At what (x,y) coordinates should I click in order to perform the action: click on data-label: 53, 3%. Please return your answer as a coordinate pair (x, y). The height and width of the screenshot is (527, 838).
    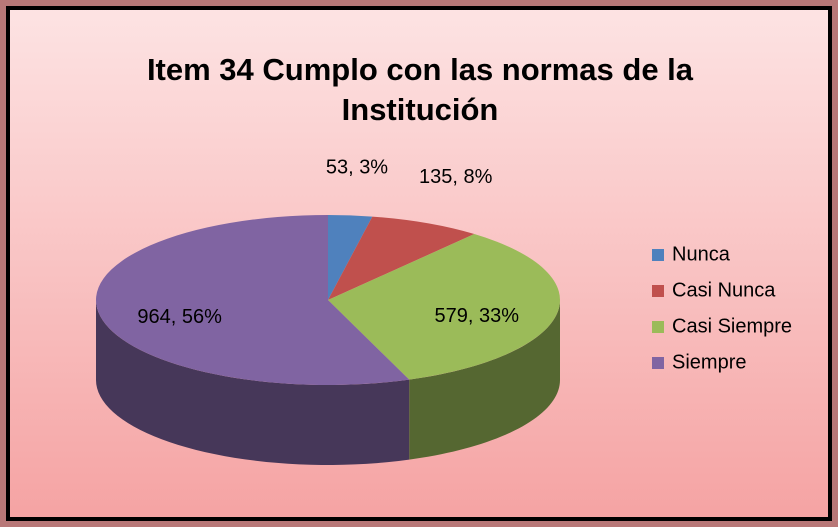
    Looking at the image, I should click on (357, 167).